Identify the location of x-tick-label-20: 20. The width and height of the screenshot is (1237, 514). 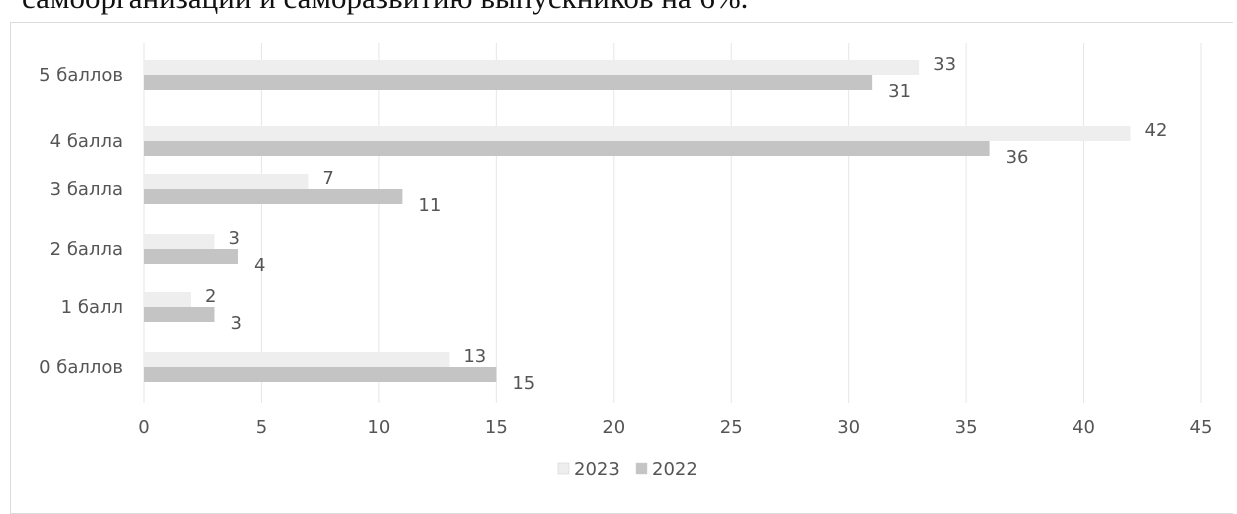
(613, 427).